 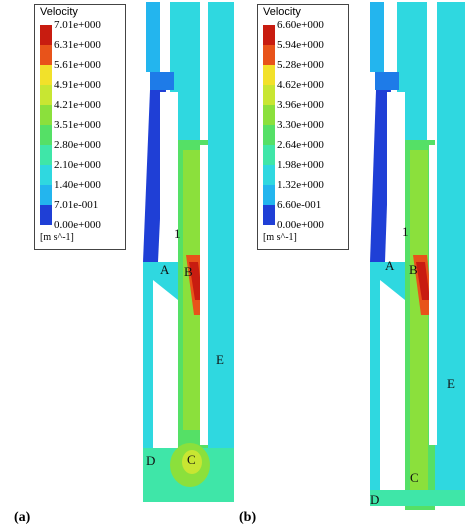 What do you see at coordinates (220, 359) in the screenshot?
I see `point-label-E-a: E` at bounding box center [220, 359].